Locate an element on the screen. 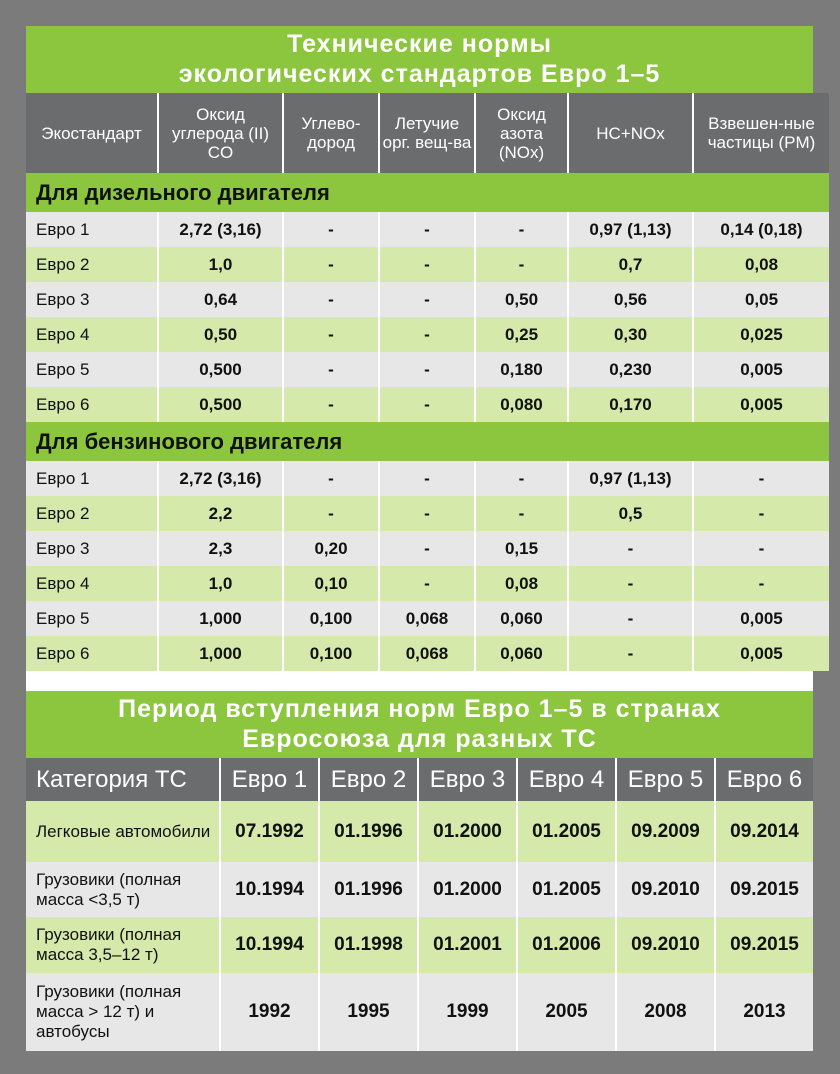 This screenshot has width=840, height=1074. date-cell: 2005 is located at coordinates (566, 1012).